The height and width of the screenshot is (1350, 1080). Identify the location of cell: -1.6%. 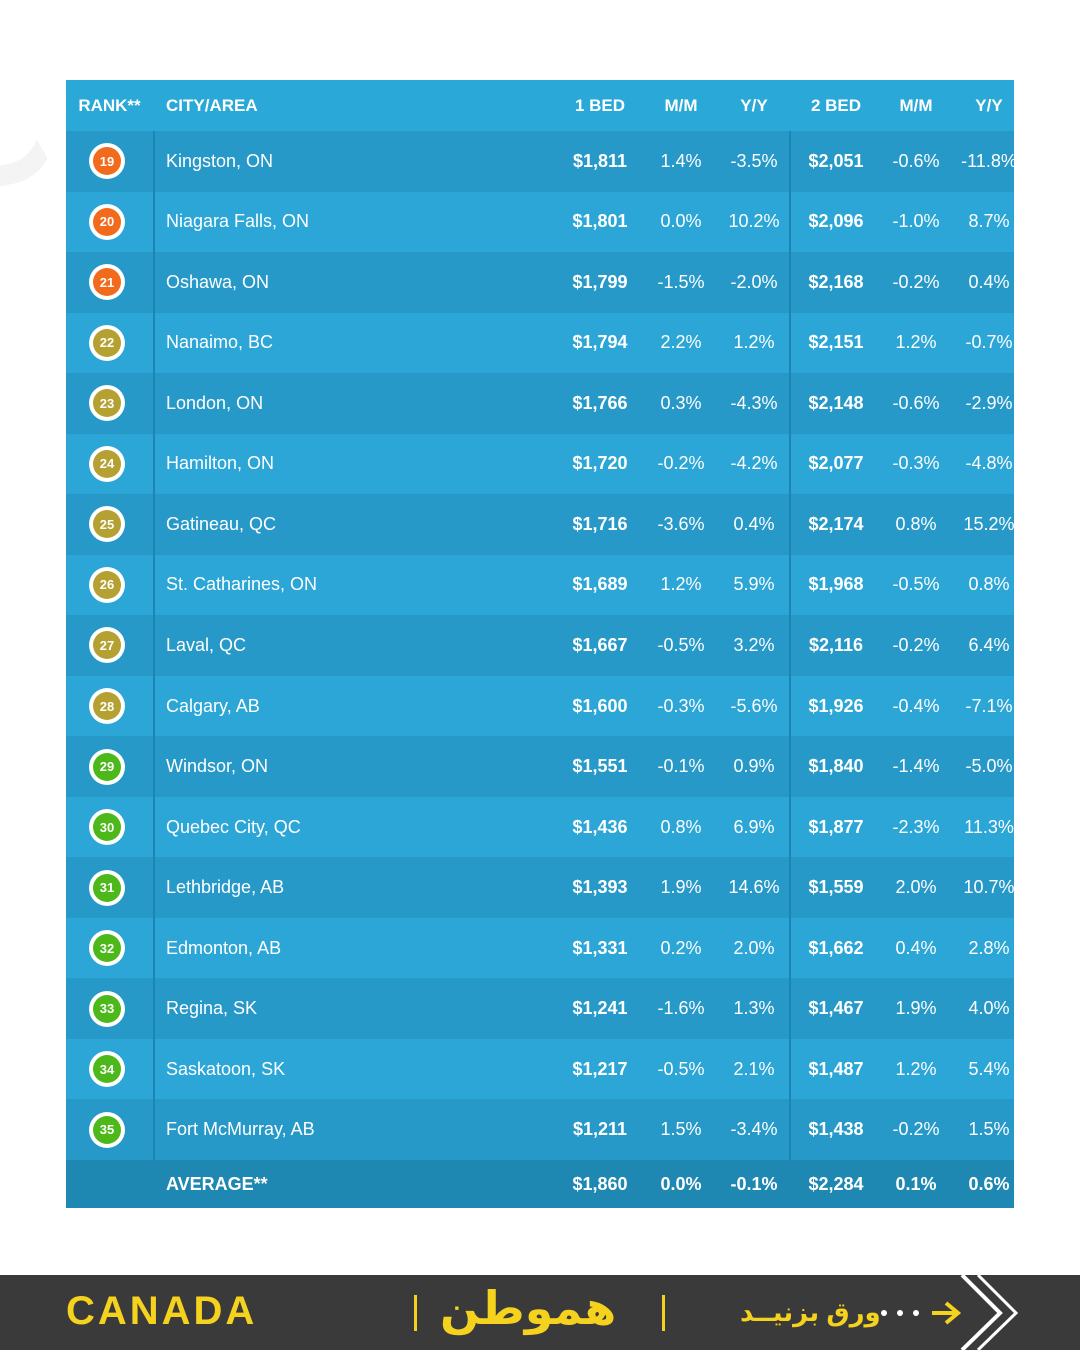
(681, 1008).